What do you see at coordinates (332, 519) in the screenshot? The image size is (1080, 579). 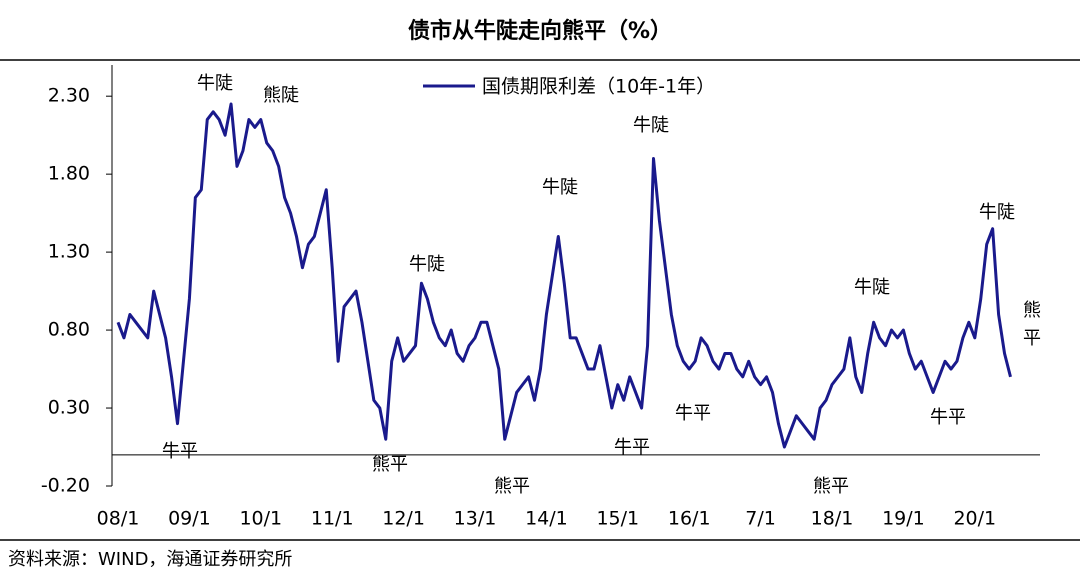 I see `x-tick-label: 11/1` at bounding box center [332, 519].